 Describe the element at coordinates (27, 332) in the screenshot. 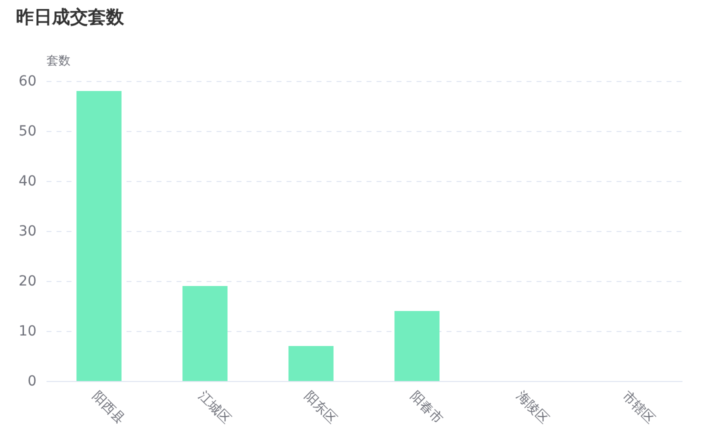

I see `y-tick-label: 10` at that location.